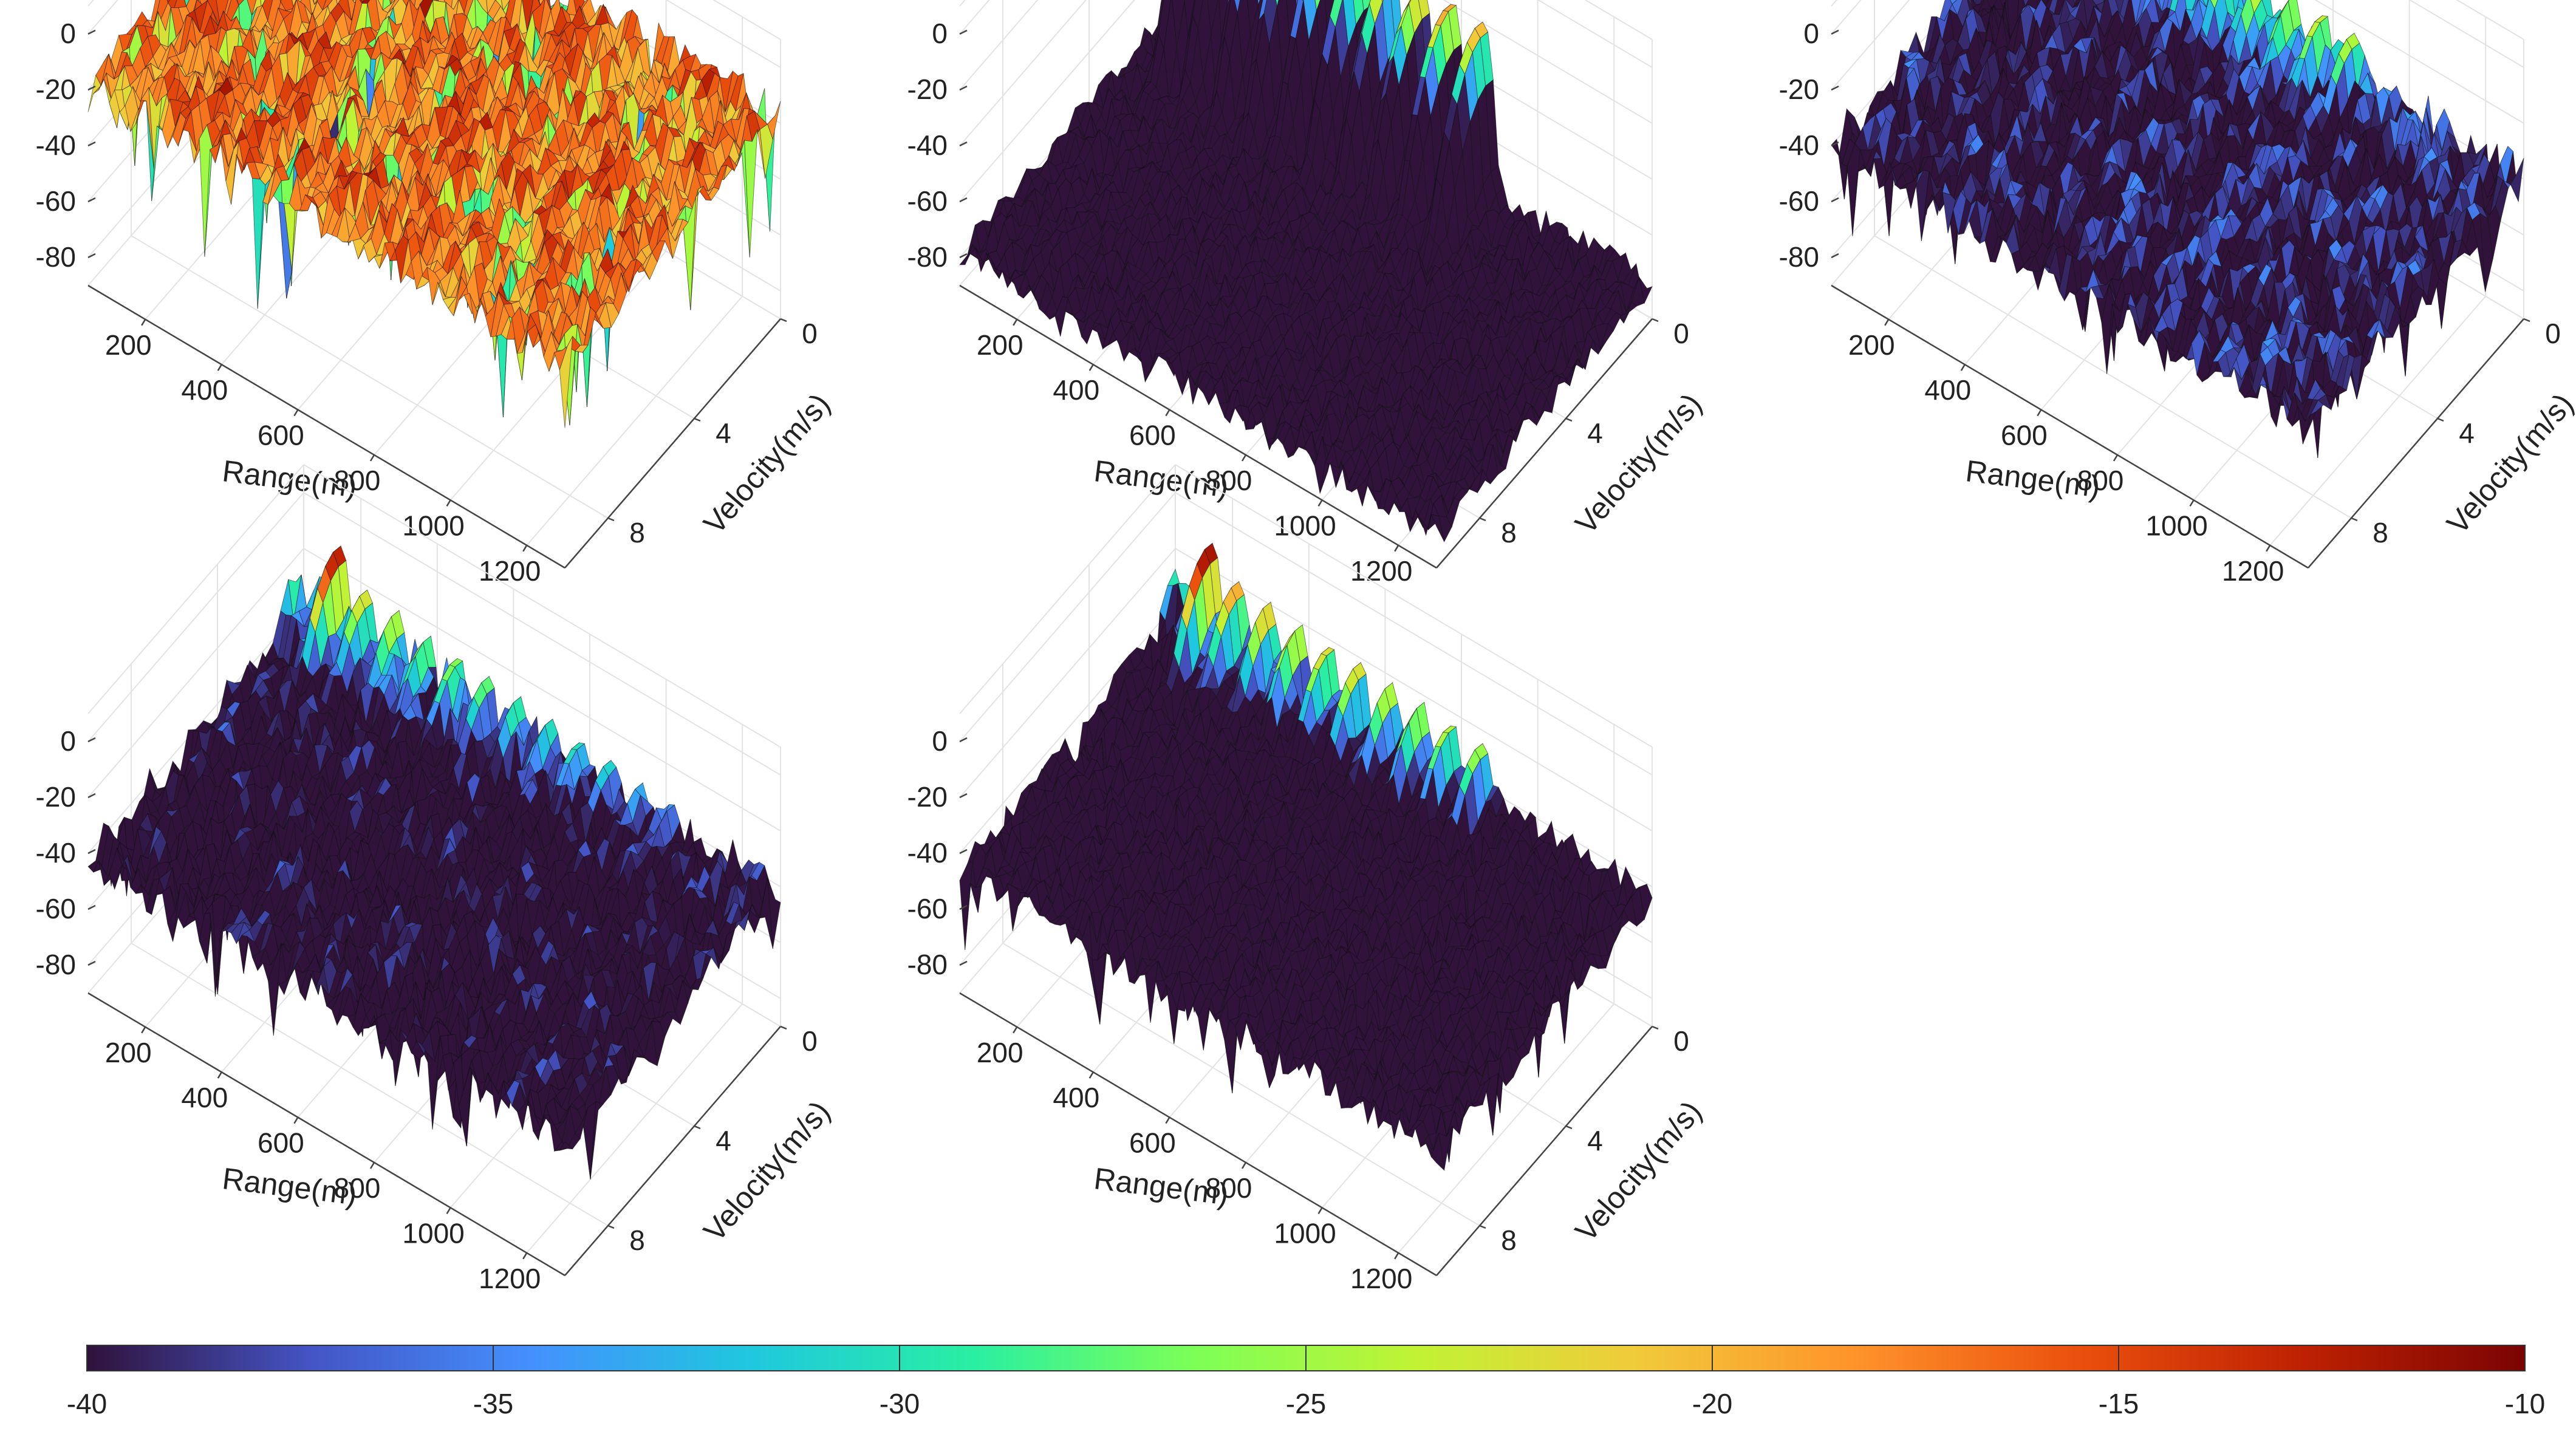 Image resolution: width=2576 pixels, height=1434 pixels. I want to click on range-tick-label: 600, so click(281, 435).